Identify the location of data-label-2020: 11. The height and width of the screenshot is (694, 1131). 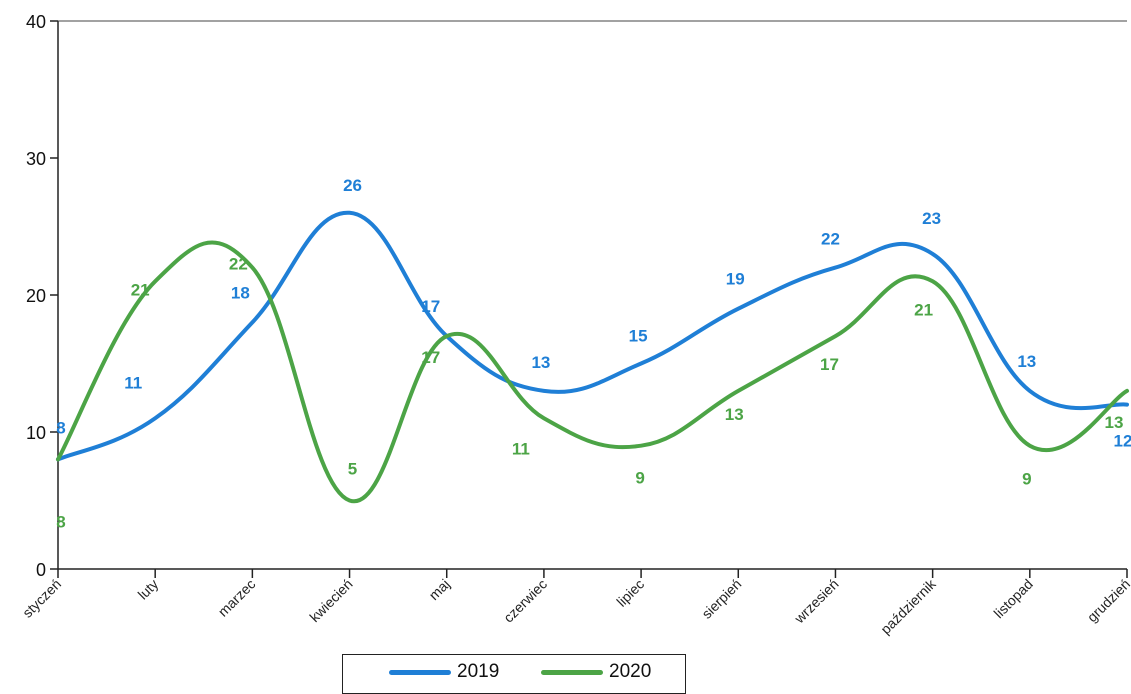
(521, 448).